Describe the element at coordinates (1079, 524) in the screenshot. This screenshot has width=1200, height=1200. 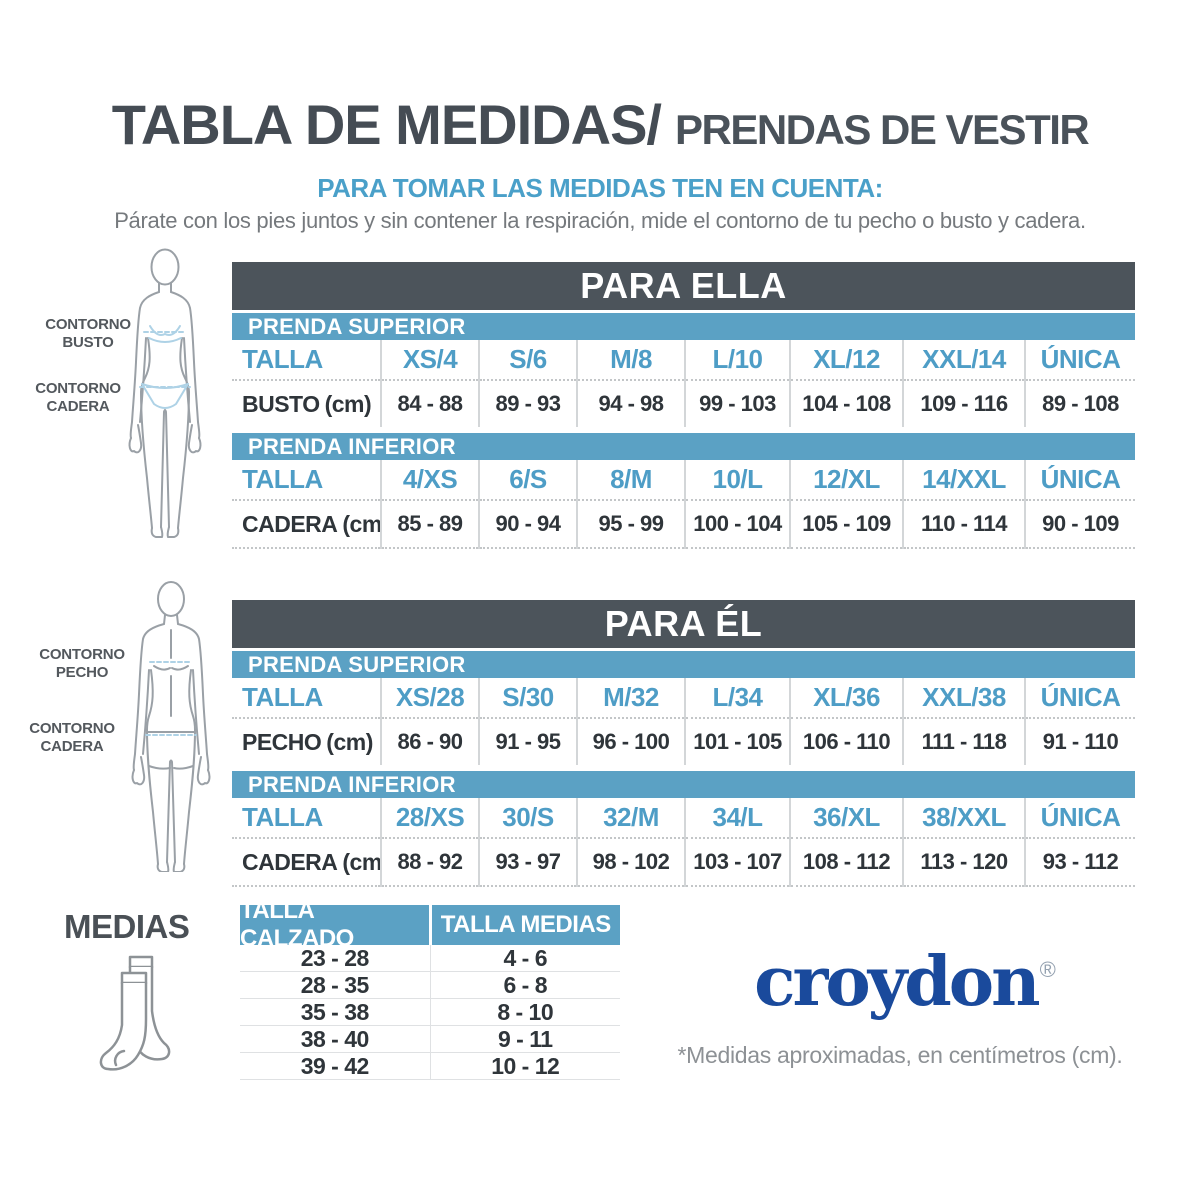
I see `value-cell: 90 - 109` at that location.